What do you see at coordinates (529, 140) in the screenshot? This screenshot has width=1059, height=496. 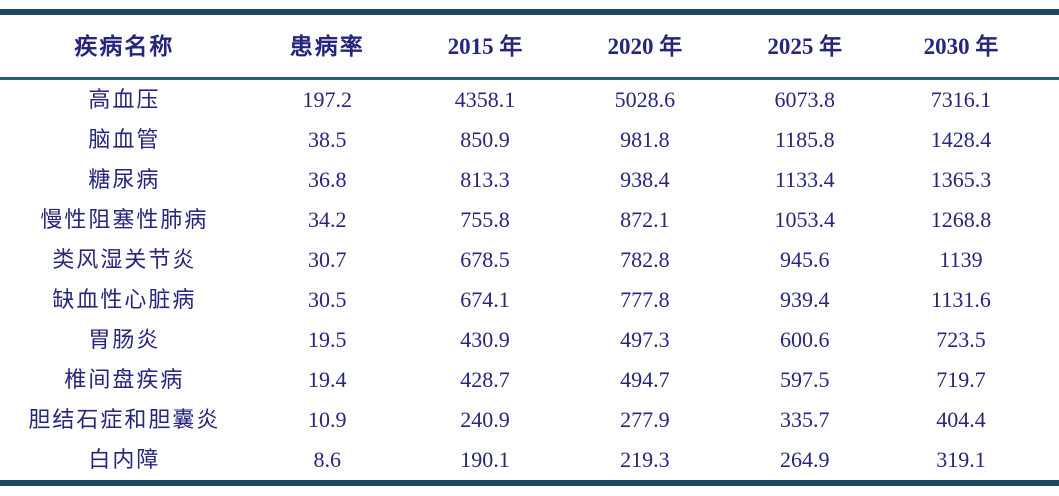 I see `table-row: 脑血管 38.5 850.9 981.8 1185.8 1428.4` at bounding box center [529, 140].